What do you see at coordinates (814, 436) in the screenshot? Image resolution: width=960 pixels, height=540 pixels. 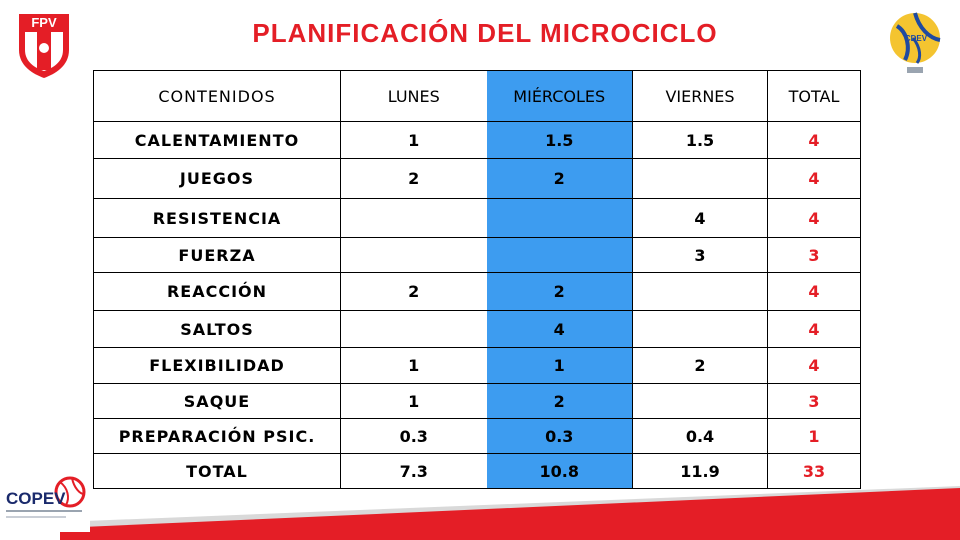 I see `cell-total: 1` at bounding box center [814, 436].